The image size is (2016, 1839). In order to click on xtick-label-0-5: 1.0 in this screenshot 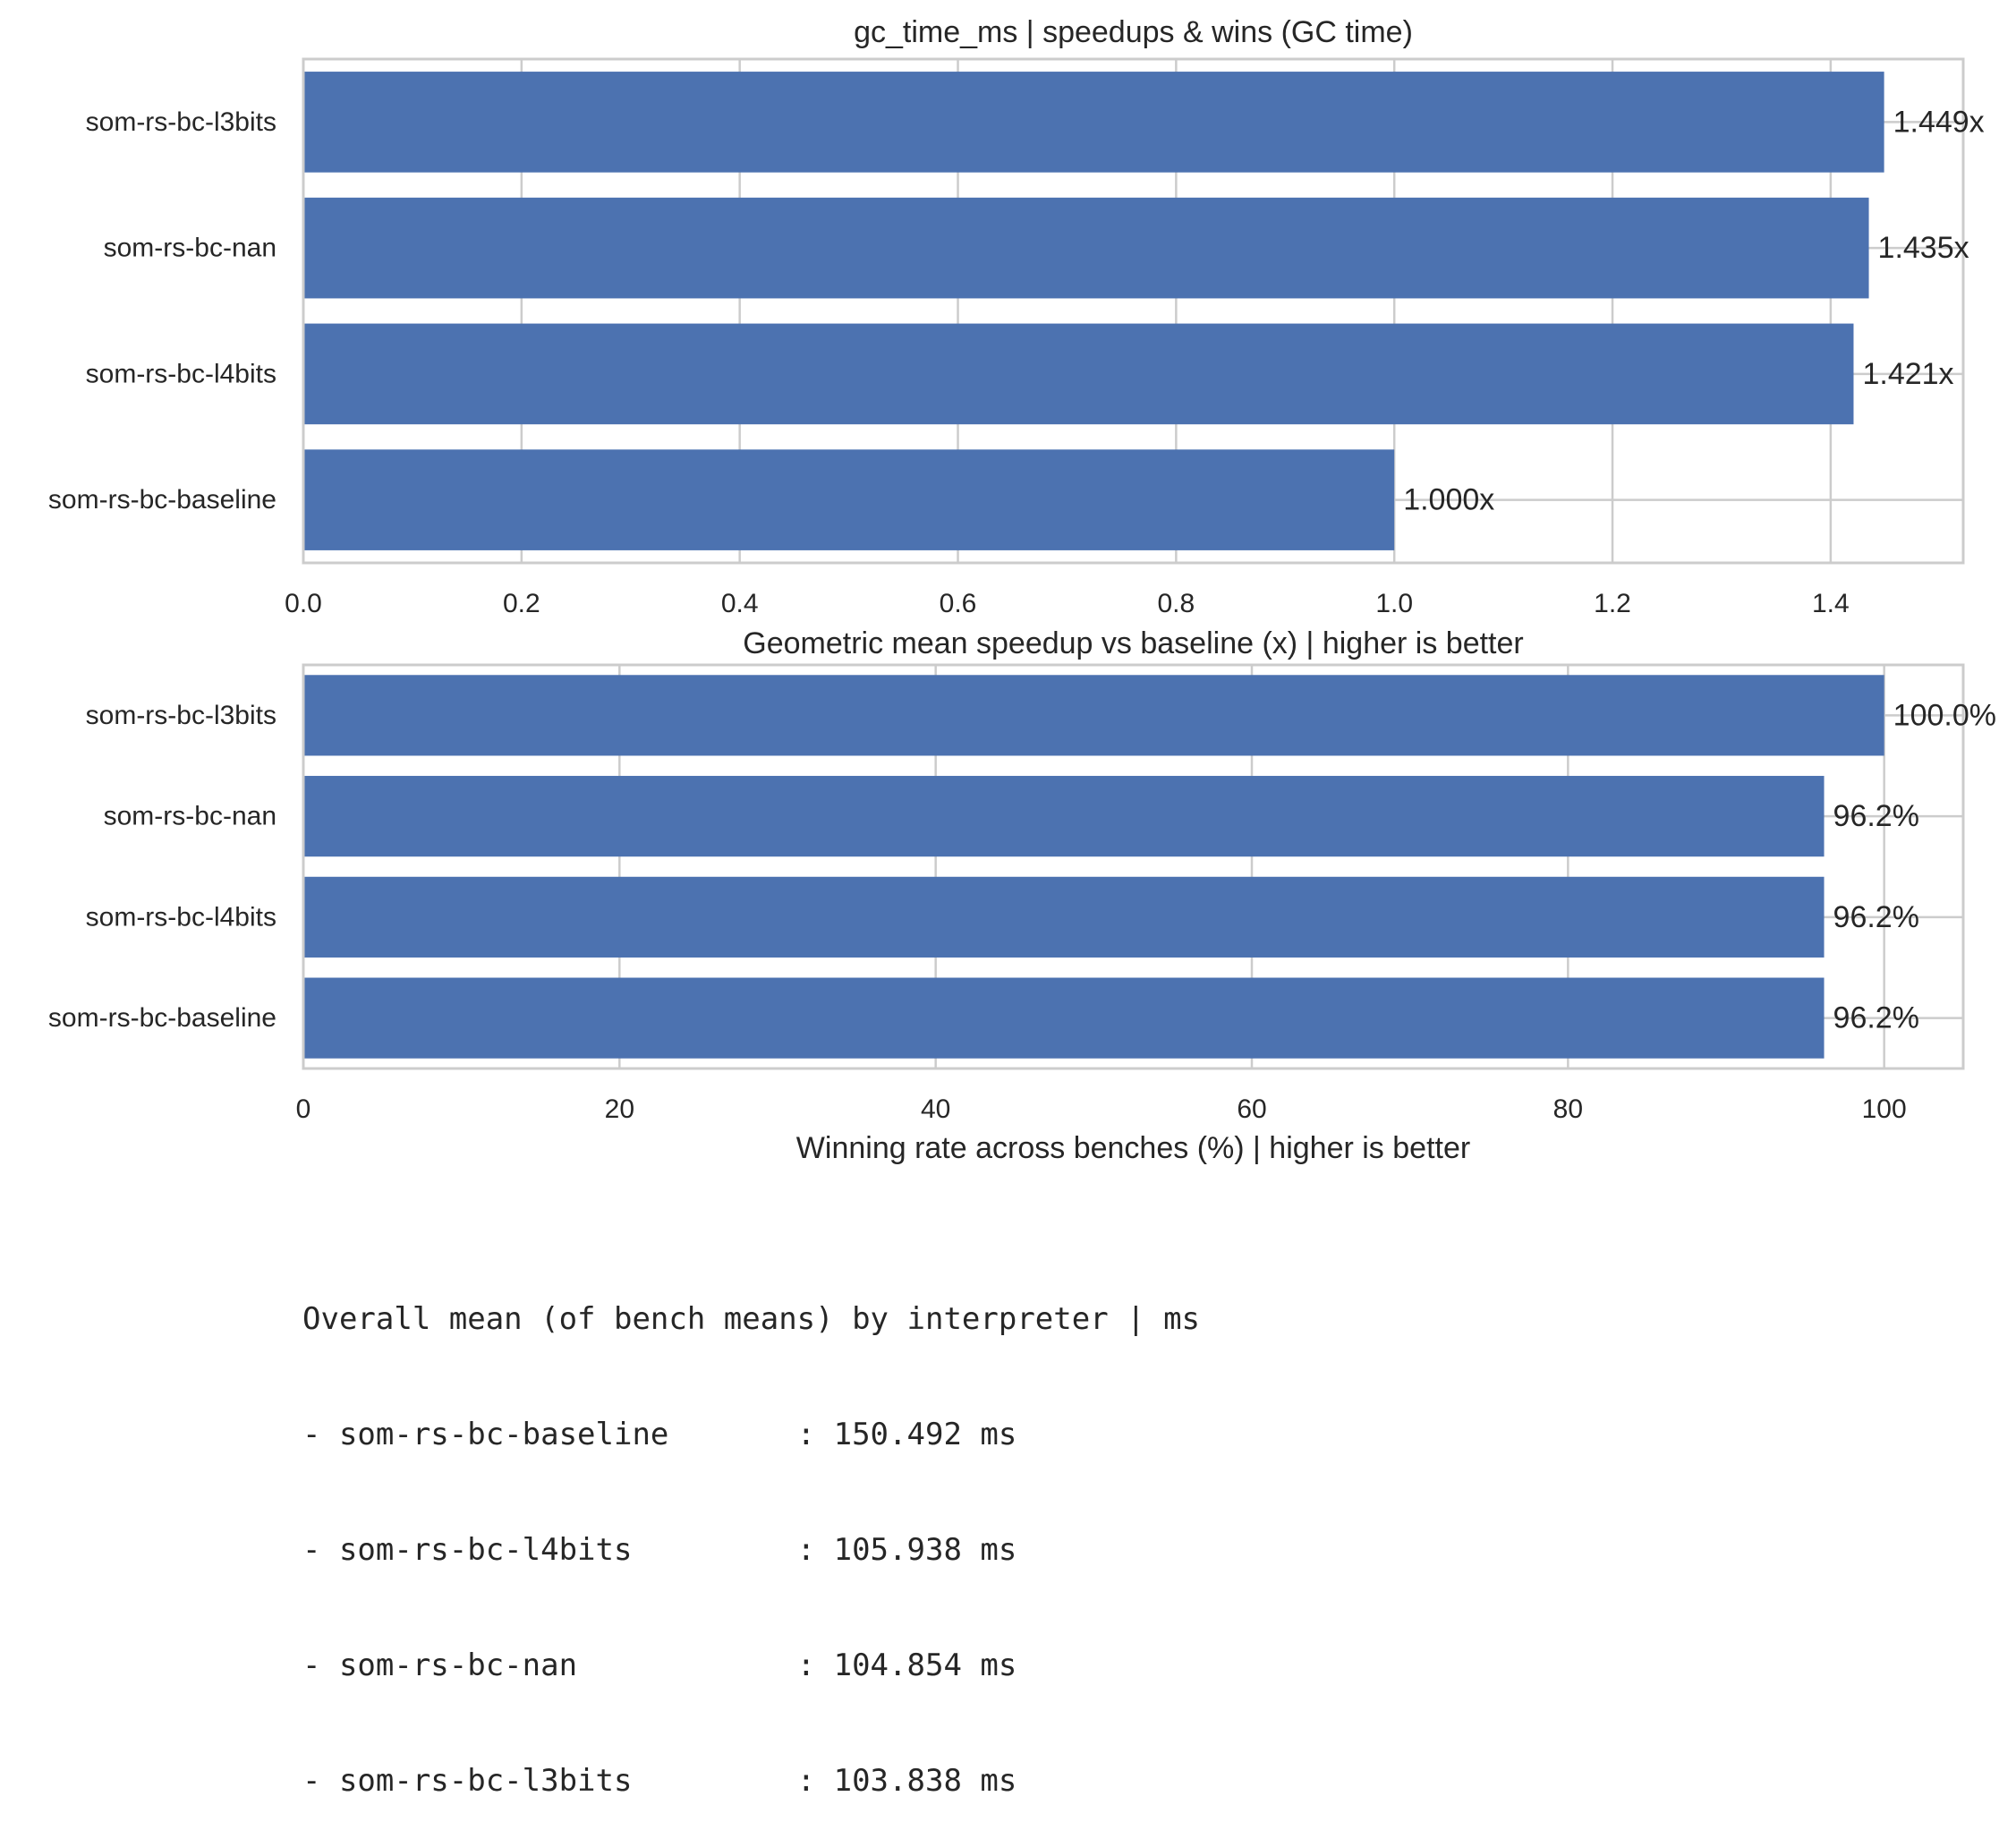, I will do `click(1394, 603)`.